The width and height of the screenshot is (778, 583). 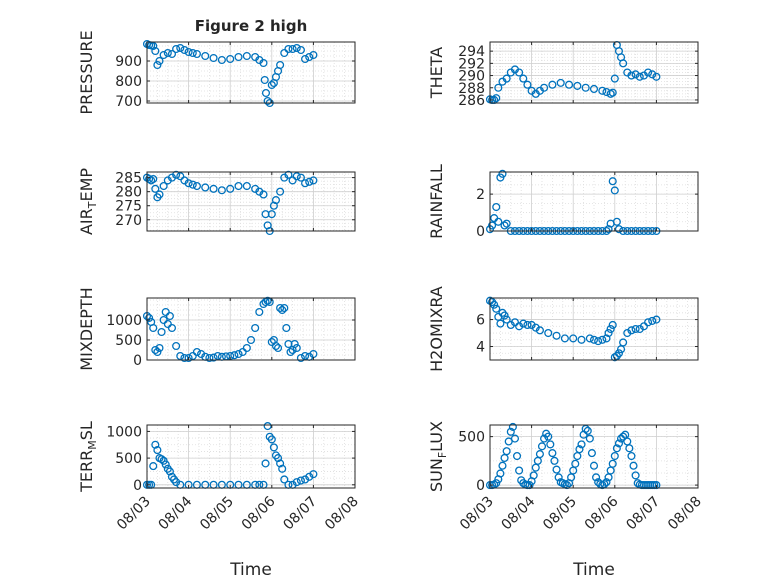 I want to click on figure-title: Figure 2 high, so click(x=251, y=26).